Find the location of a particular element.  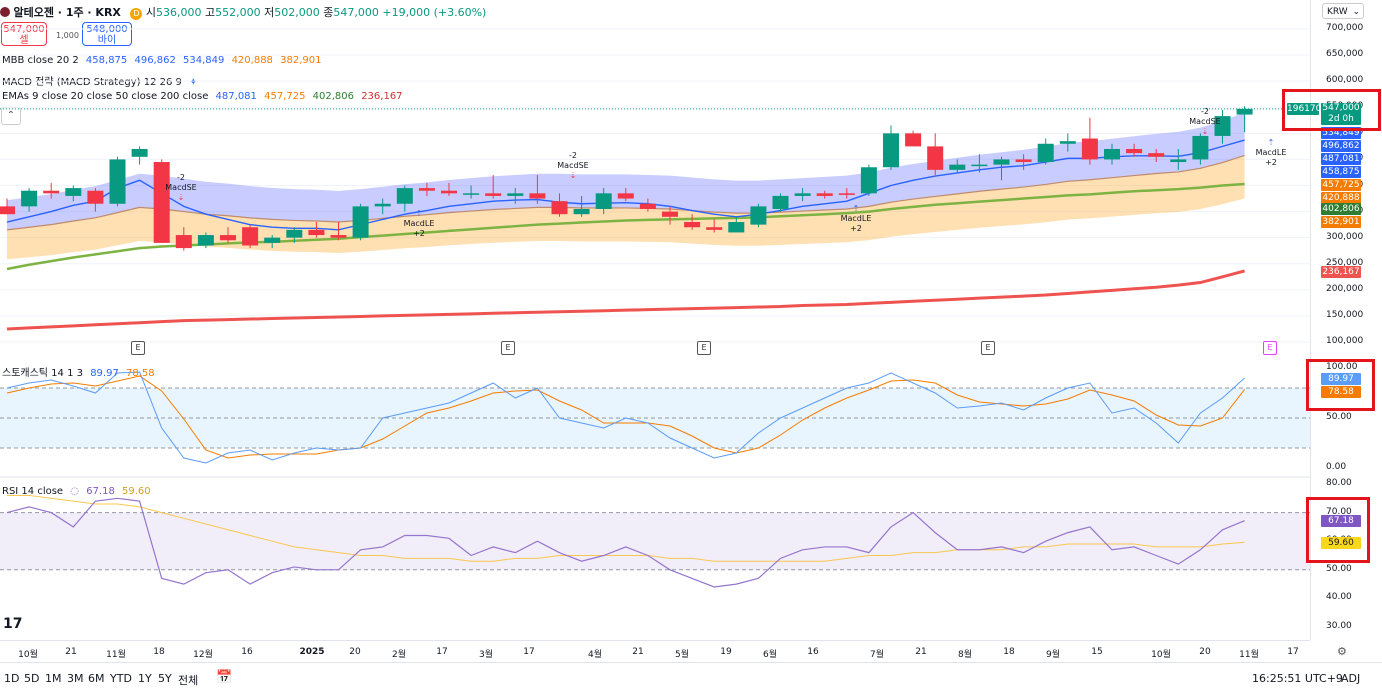

high-value: 552,000 is located at coordinates (238, 12).